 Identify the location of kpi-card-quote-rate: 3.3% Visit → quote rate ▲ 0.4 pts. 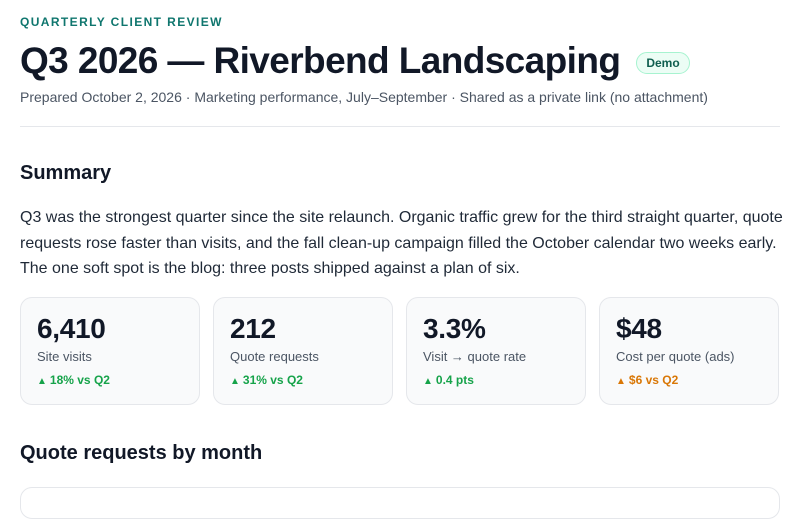
(496, 351).